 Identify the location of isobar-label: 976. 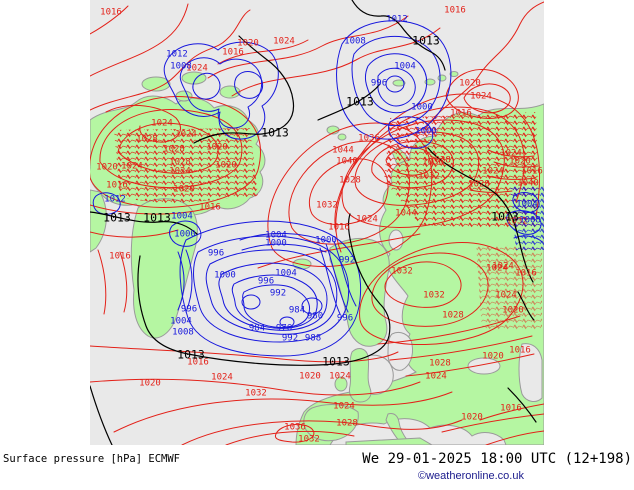
(284, 328).